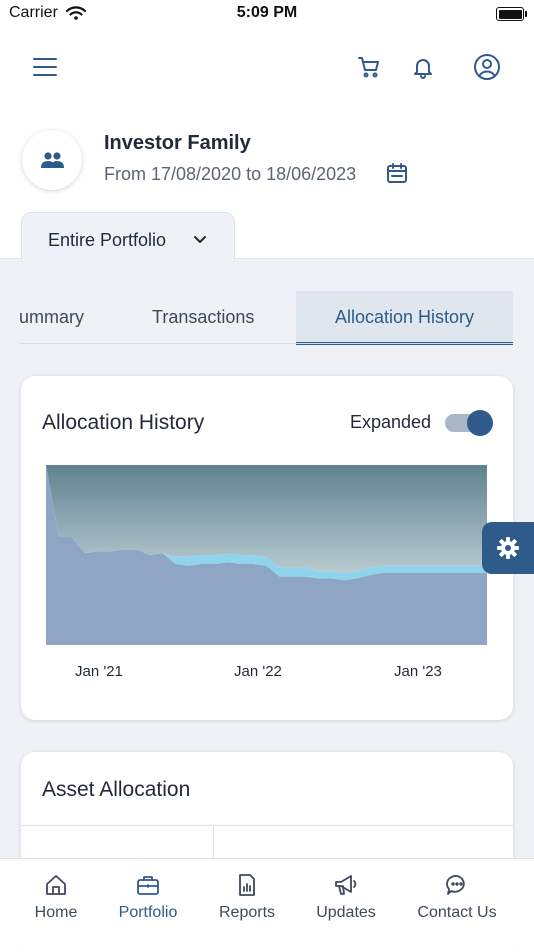 This screenshot has height=952, width=534. Describe the element at coordinates (177, 143) in the screenshot. I see `investor-name: Investor Family` at that location.